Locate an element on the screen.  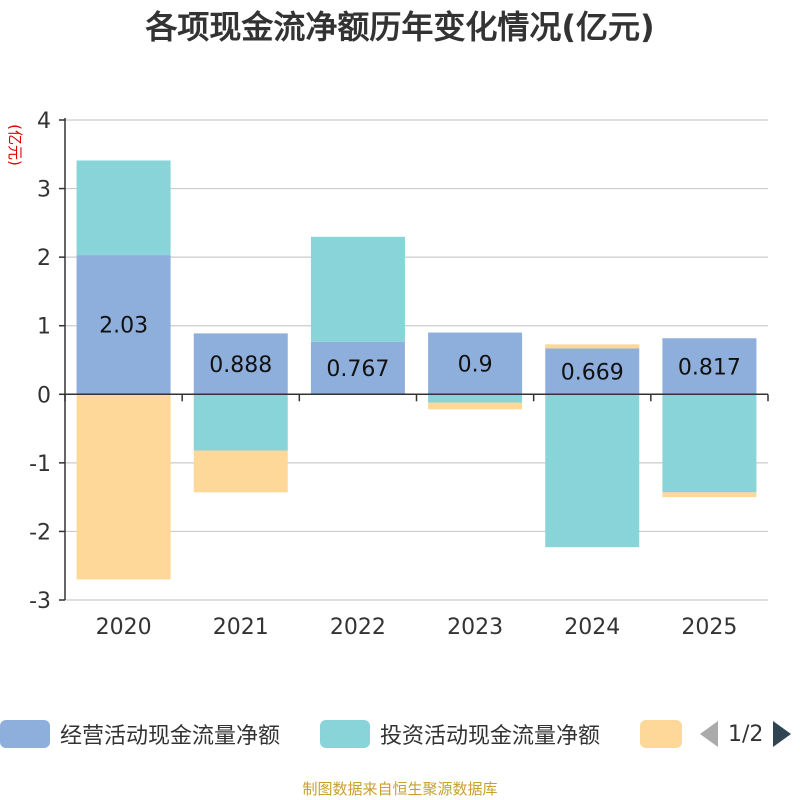
data-label: 2.03 is located at coordinates (123, 326).